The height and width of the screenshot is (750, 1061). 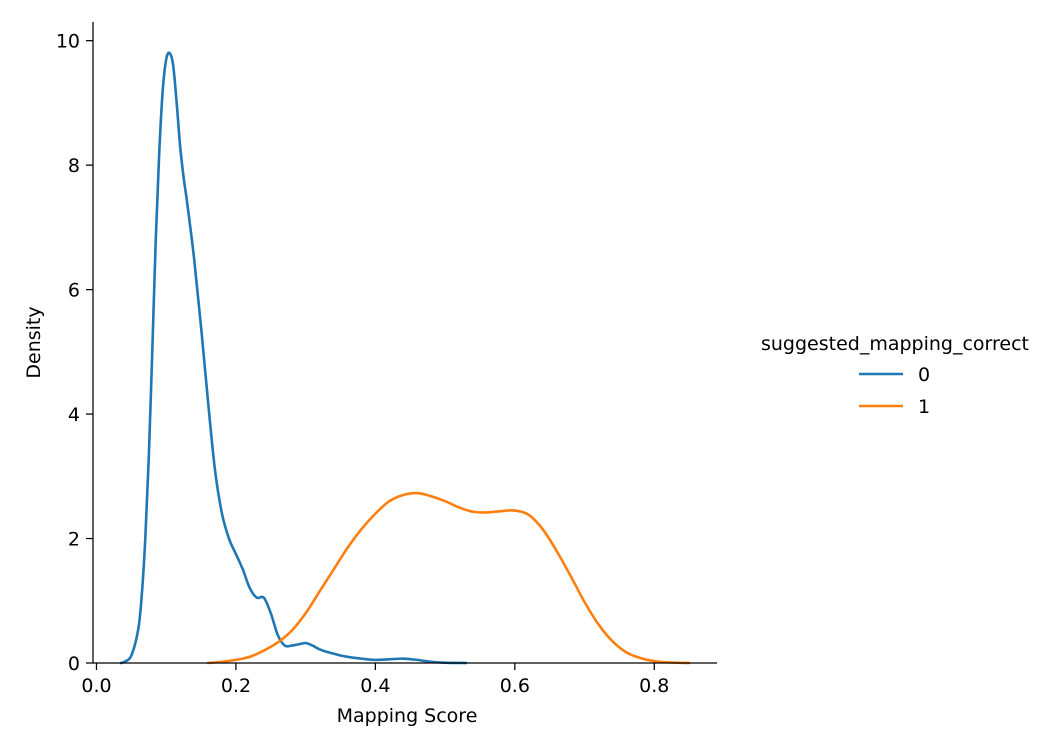 I want to click on y-axis-label: Density, so click(x=34, y=342).